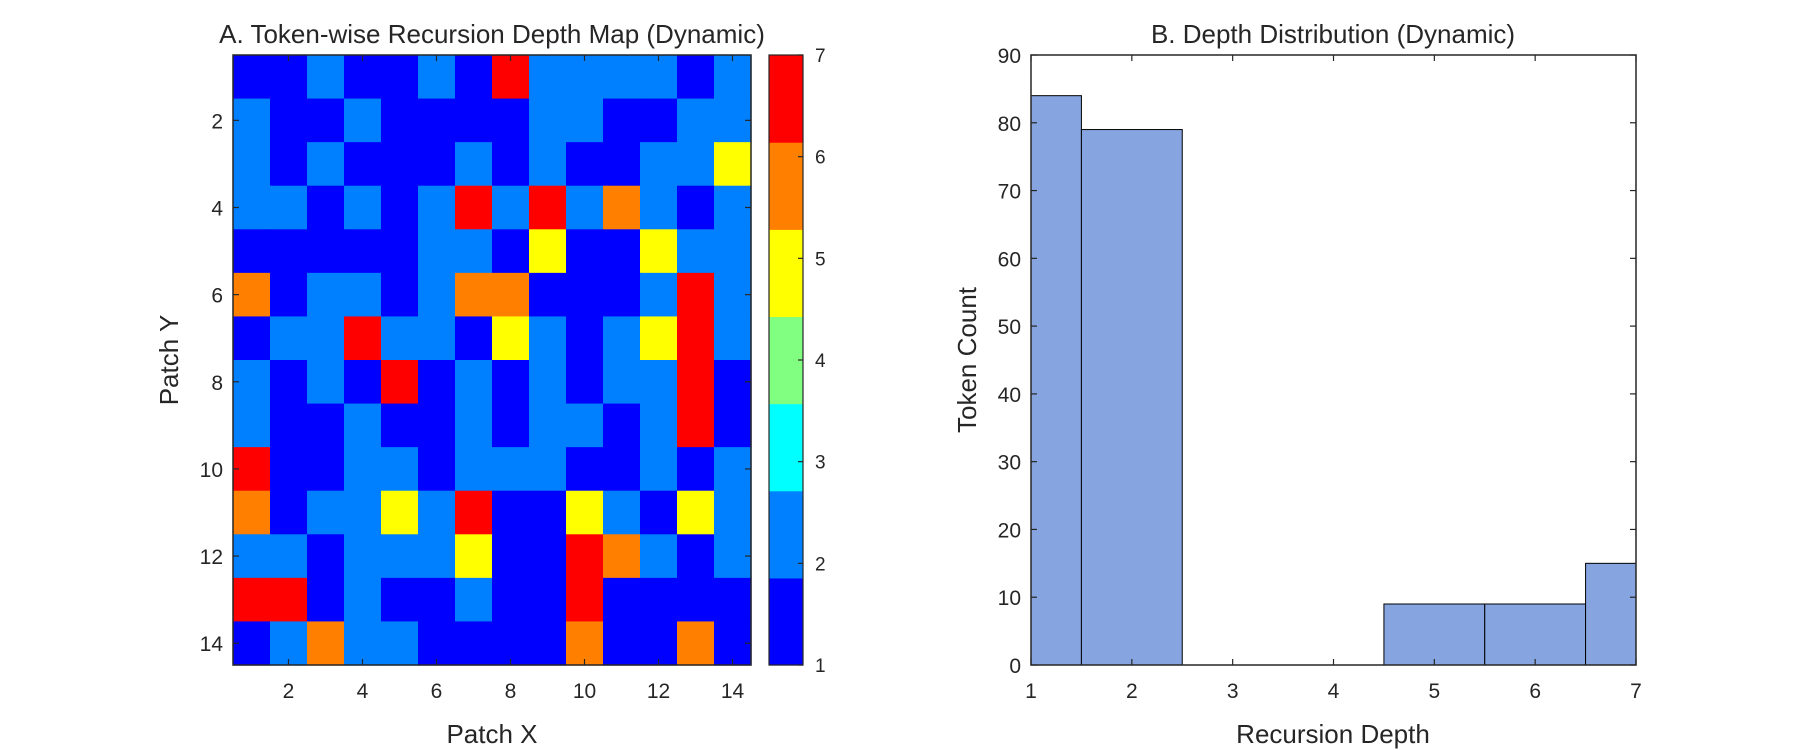  I want to click on bar-x-label: Recursion Depth, so click(1333, 734).